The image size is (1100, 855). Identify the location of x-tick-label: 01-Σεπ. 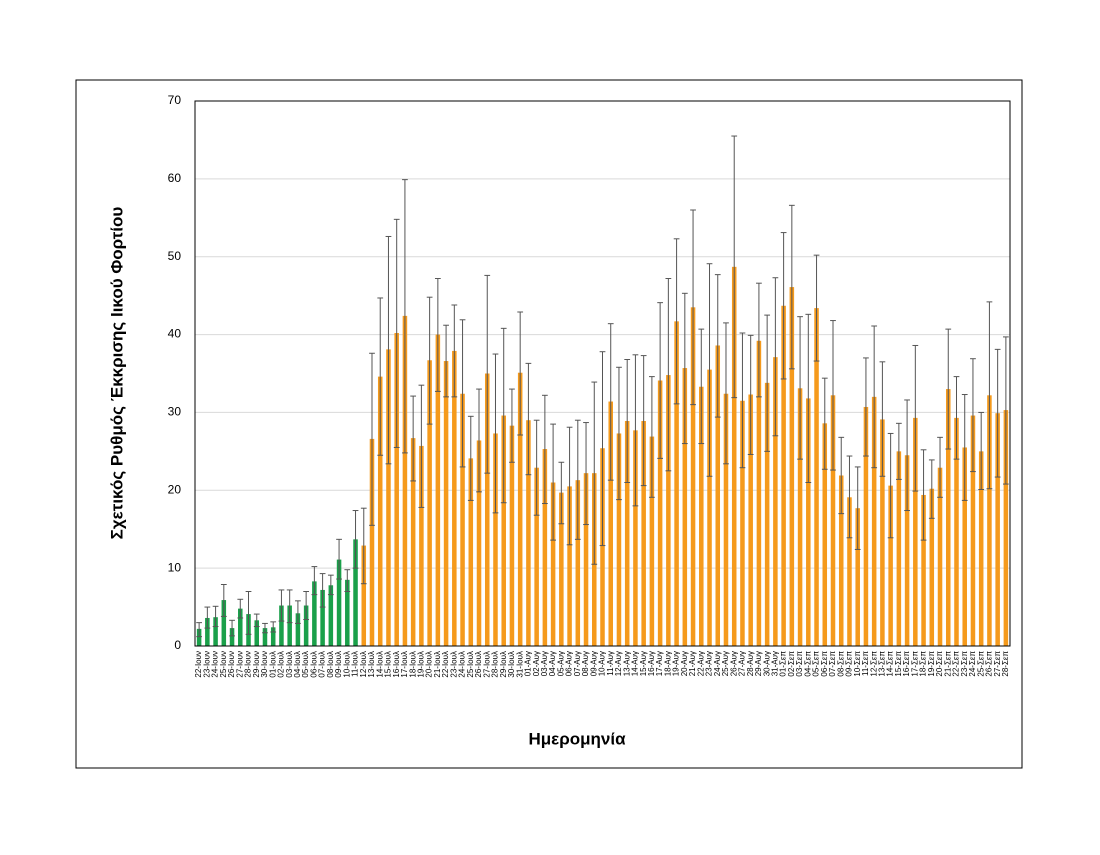
(783, 664).